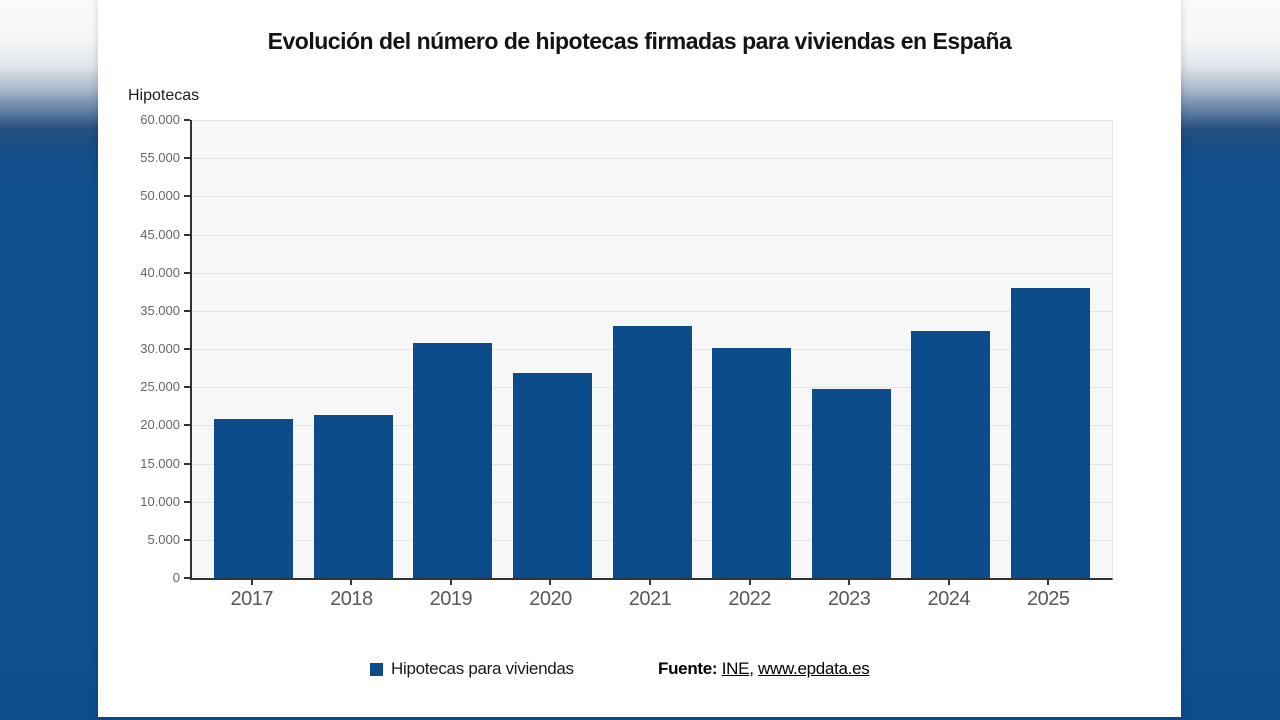 Image resolution: width=1280 pixels, height=720 pixels. Describe the element at coordinates (849, 599) in the screenshot. I see `x-tick-label-2023: 2023` at that location.